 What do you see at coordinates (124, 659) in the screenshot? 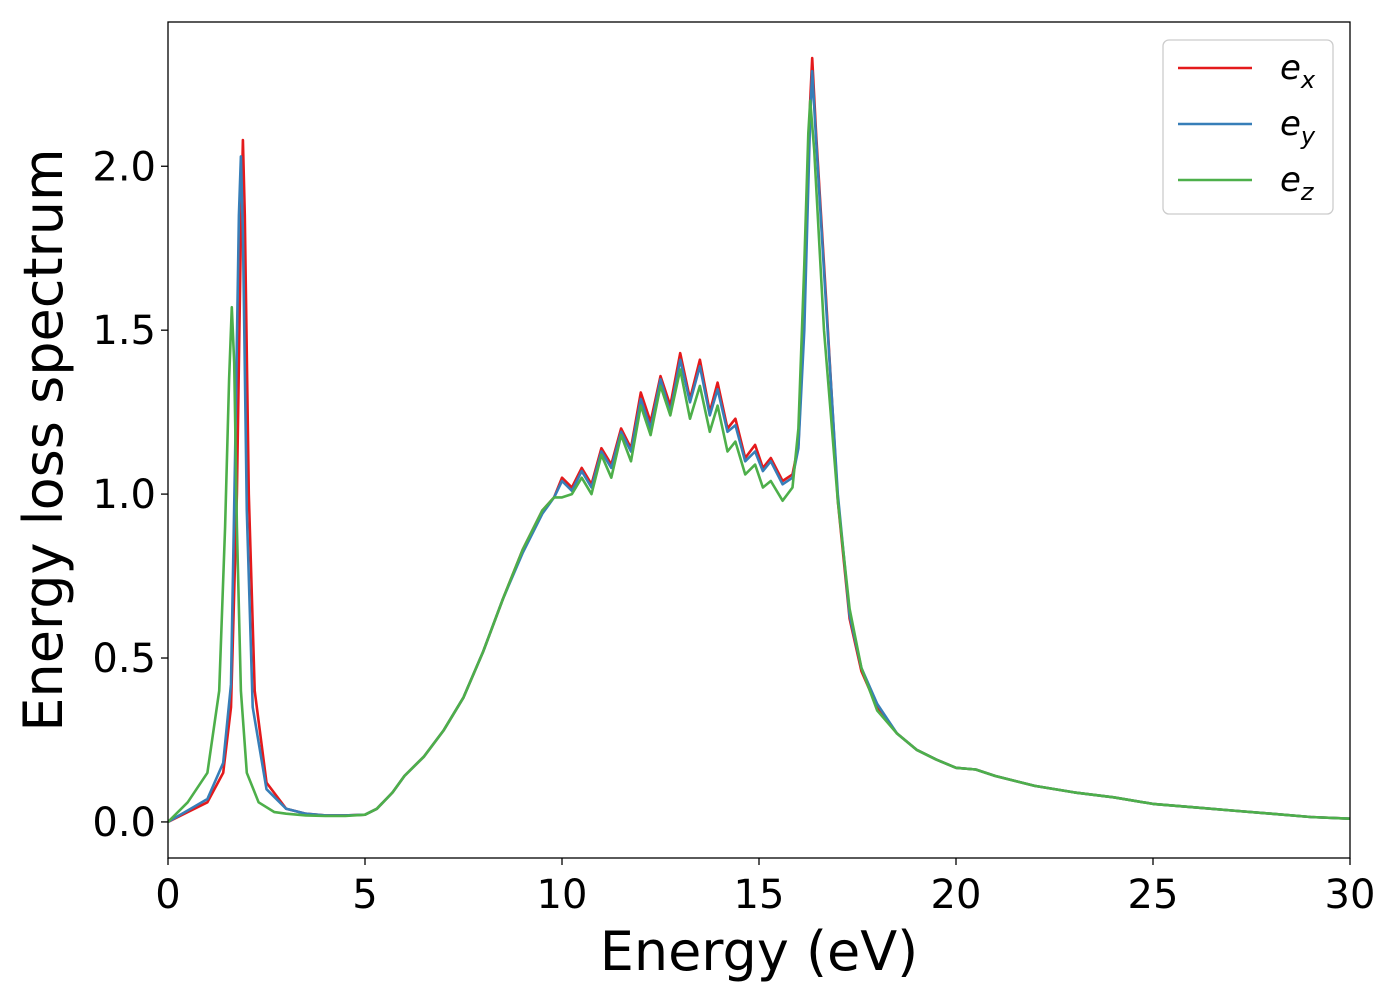
I see `y-tick-label: 0.5` at bounding box center [124, 659].